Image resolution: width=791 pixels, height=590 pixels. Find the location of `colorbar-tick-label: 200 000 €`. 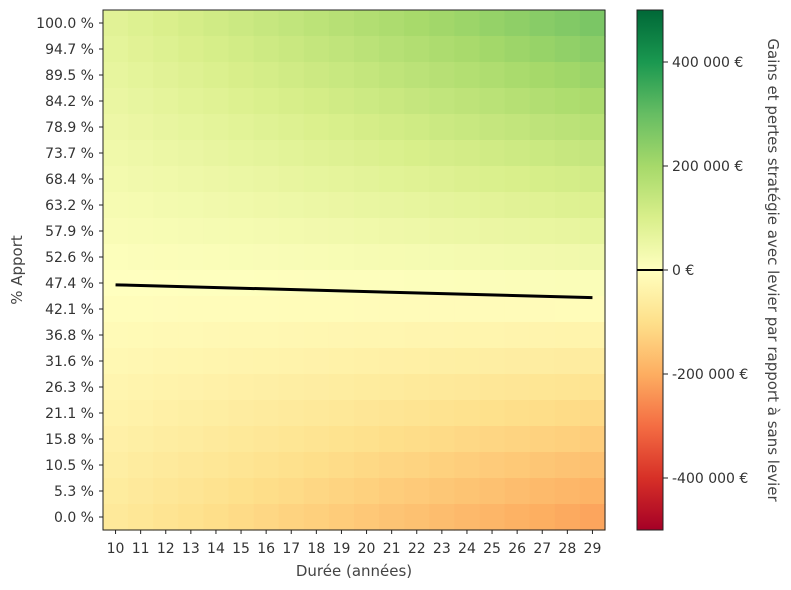

colorbar-tick-label: 200 000 € is located at coordinates (707, 167).